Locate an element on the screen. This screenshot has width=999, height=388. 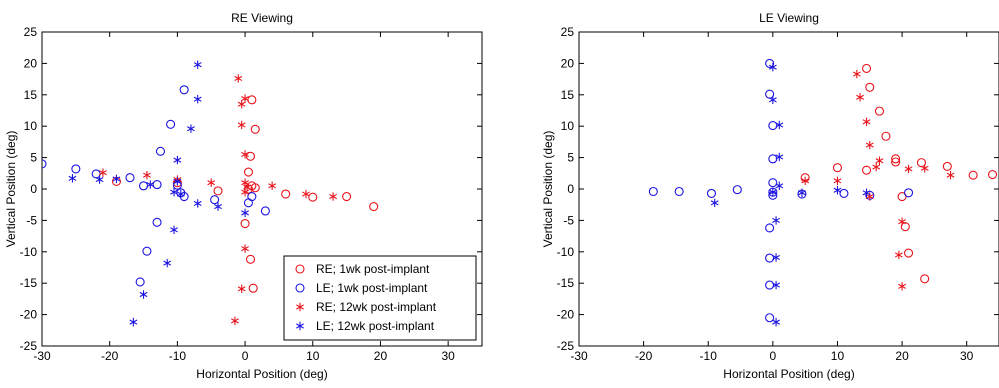
y-tick-label: -20 is located at coordinates (29, 315).